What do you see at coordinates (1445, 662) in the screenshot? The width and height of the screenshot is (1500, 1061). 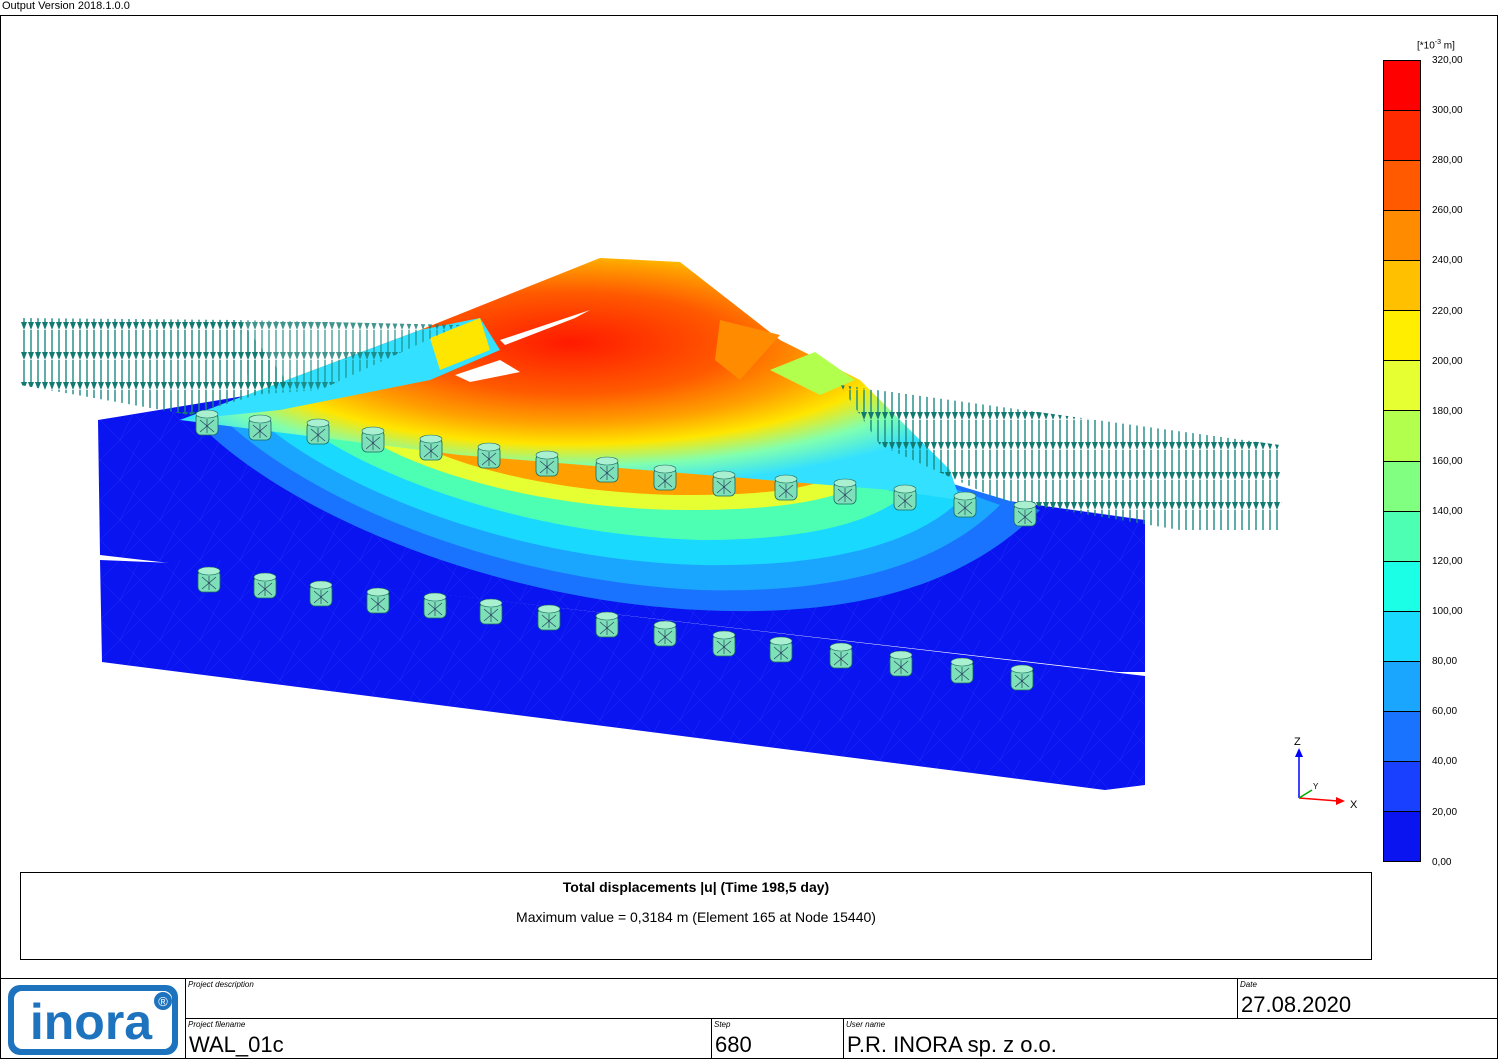 I see `legend-tick-label: 80,00` at bounding box center [1445, 662].